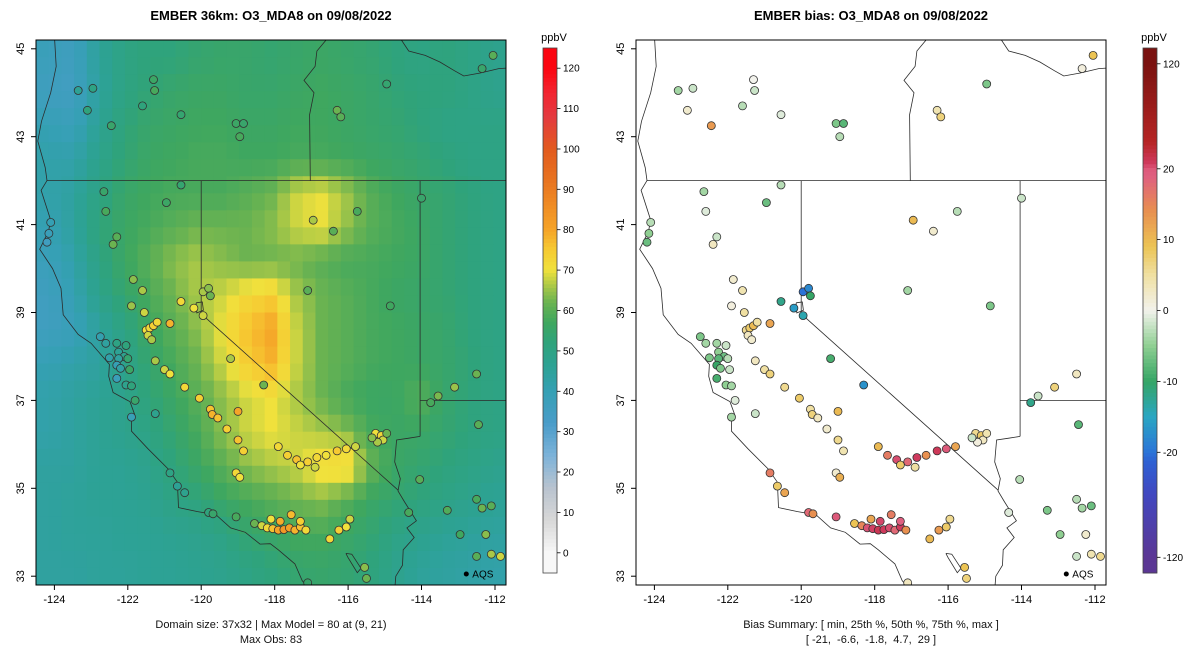 The width and height of the screenshot is (1200, 672). I want to click on svg-text: 41, so click(21, 224).